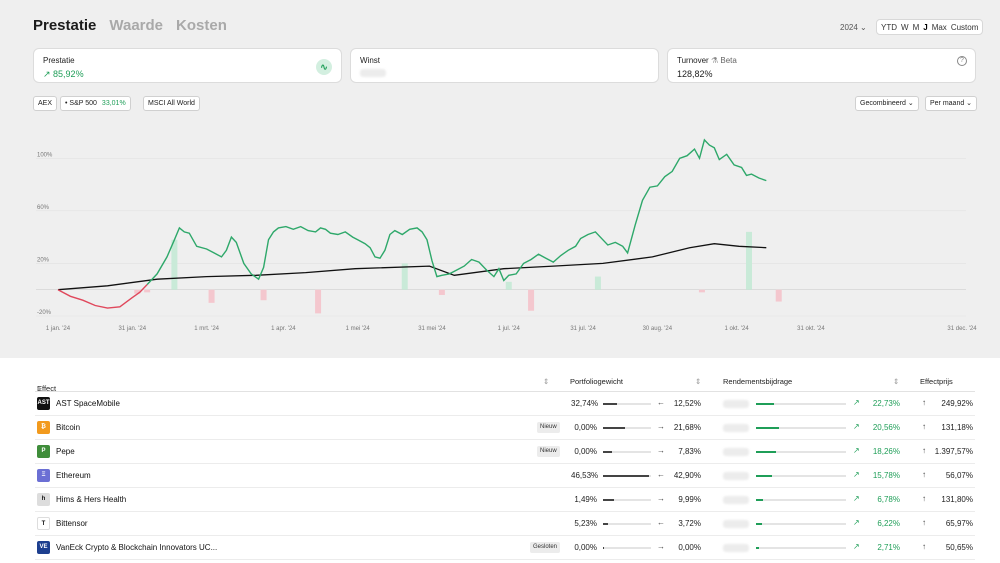  Describe the element at coordinates (585, 475) in the screenshot. I see `weight-start: 46,53%` at that location.